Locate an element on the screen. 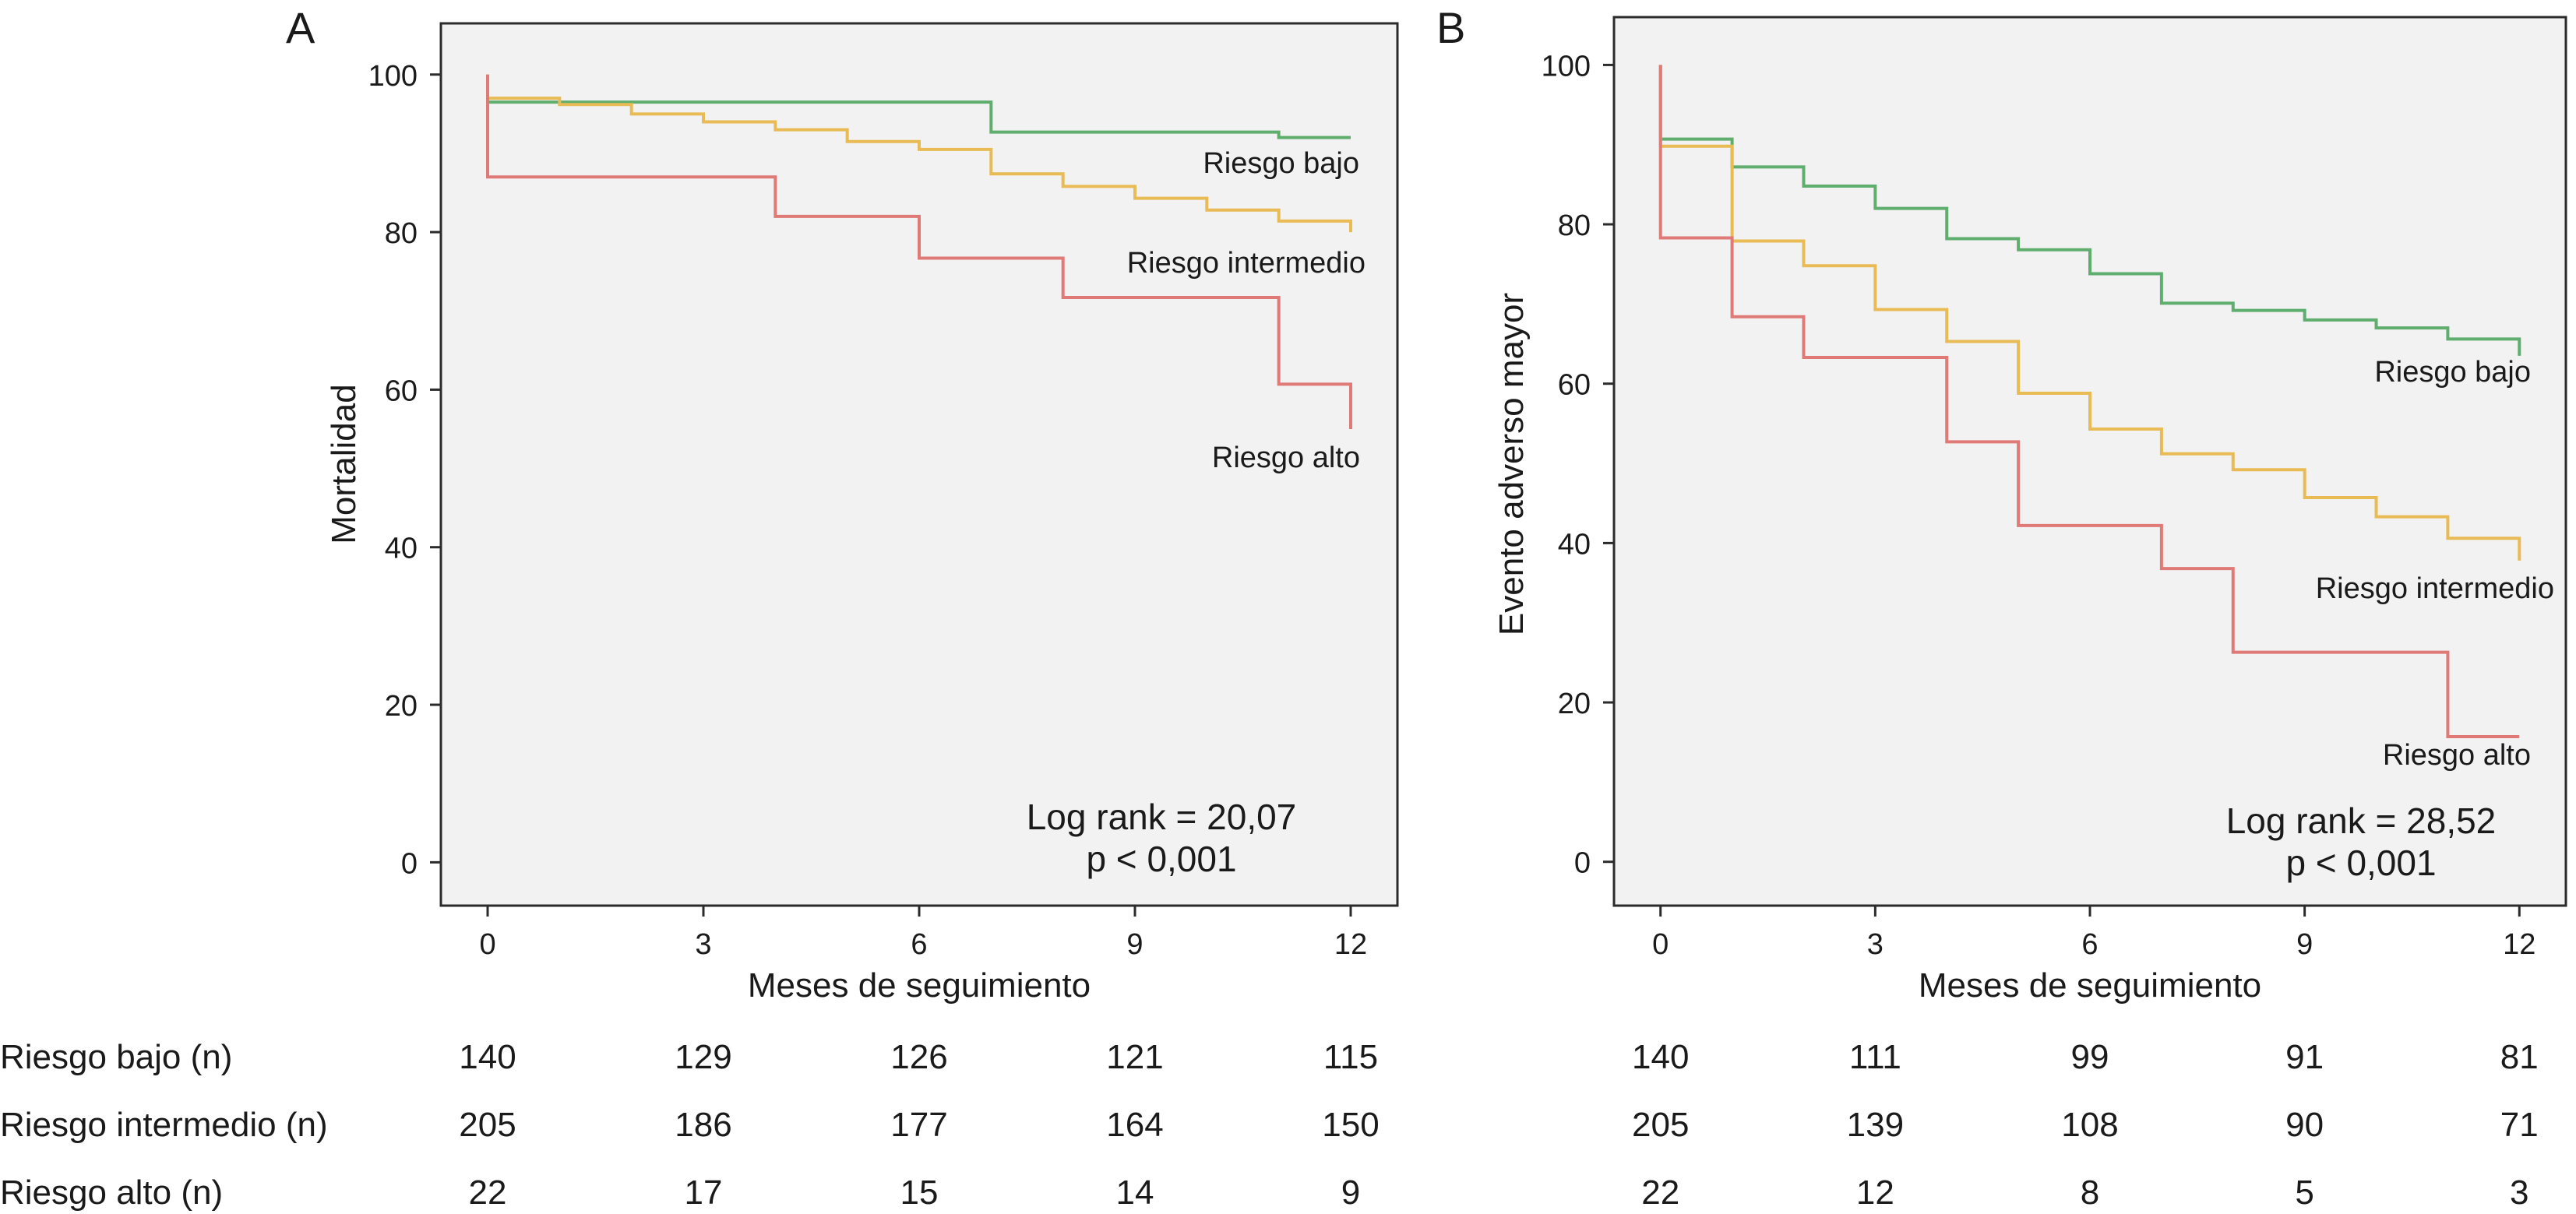 The height and width of the screenshot is (1214, 2576). panel-b-y-axis-title: Evento adverso mayor is located at coordinates (1511, 464).